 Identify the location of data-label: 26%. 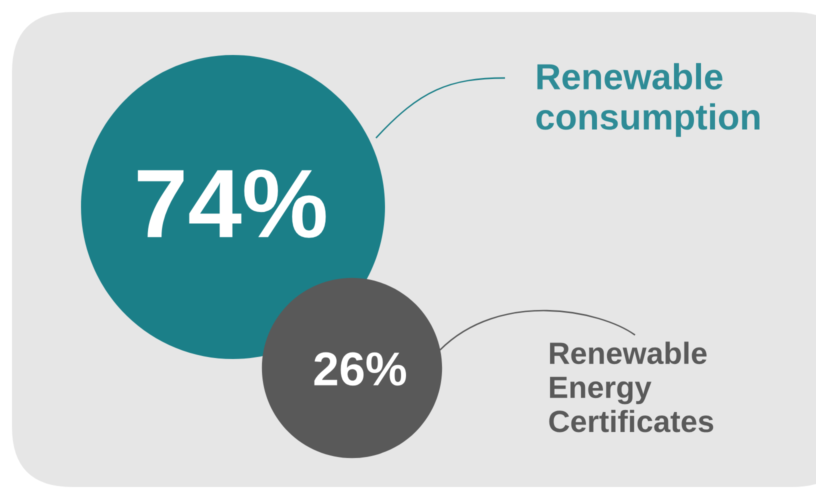
(360, 369).